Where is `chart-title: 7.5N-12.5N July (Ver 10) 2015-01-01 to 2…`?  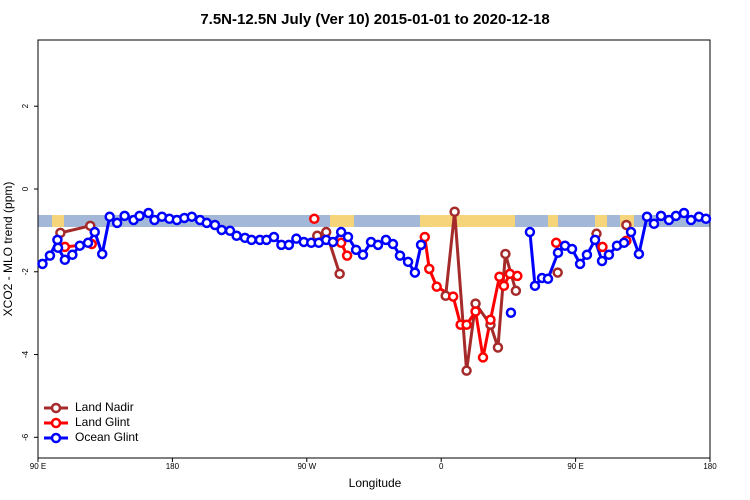
chart-title: 7.5N-12.5N July (Ver 10) 2015-01-01 to 2… is located at coordinates (374, 19).